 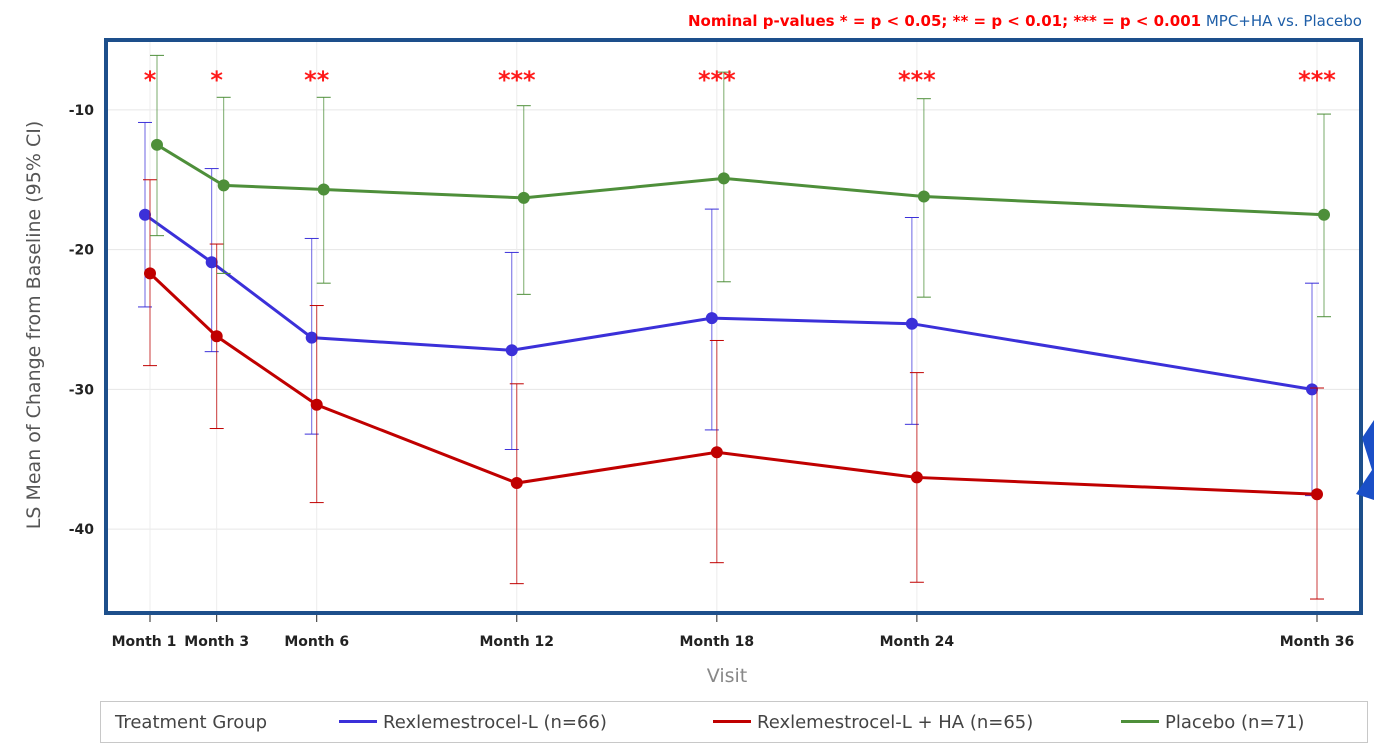 I want to click on legend-item-rexlemestrocel: Rexlemestrocel-L (n=66), so click(x=473, y=722).